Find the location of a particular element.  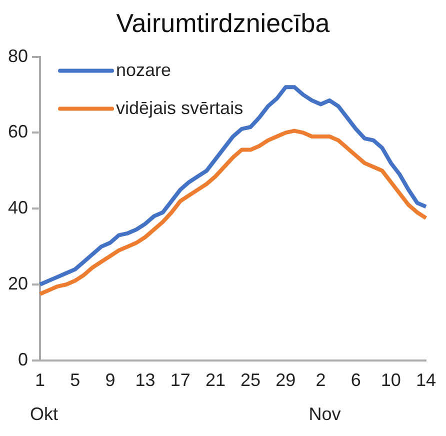

text: Nov is located at coordinates (324, 414).